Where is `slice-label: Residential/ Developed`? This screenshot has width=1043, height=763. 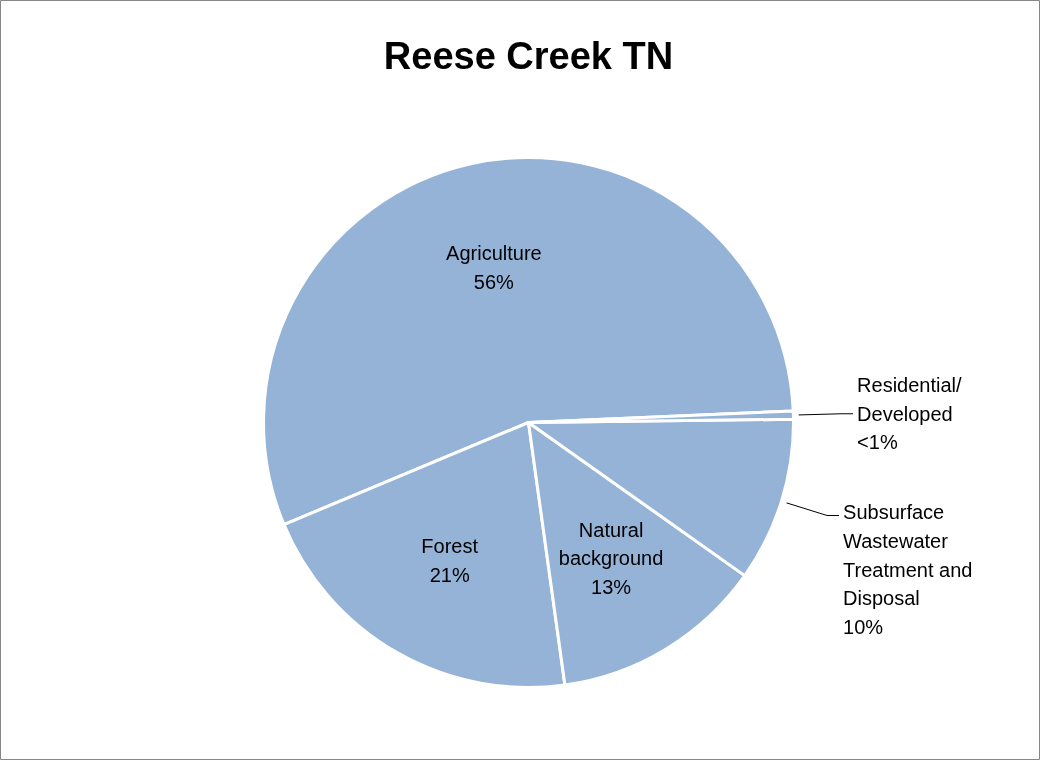 slice-label: Residential/ Developed is located at coordinates (910, 399).